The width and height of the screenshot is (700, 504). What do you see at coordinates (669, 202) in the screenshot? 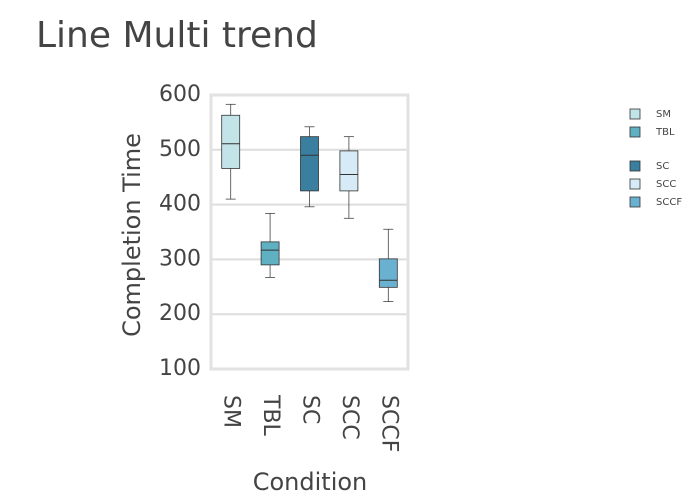
I see `legend-label: SCCF` at bounding box center [669, 202].